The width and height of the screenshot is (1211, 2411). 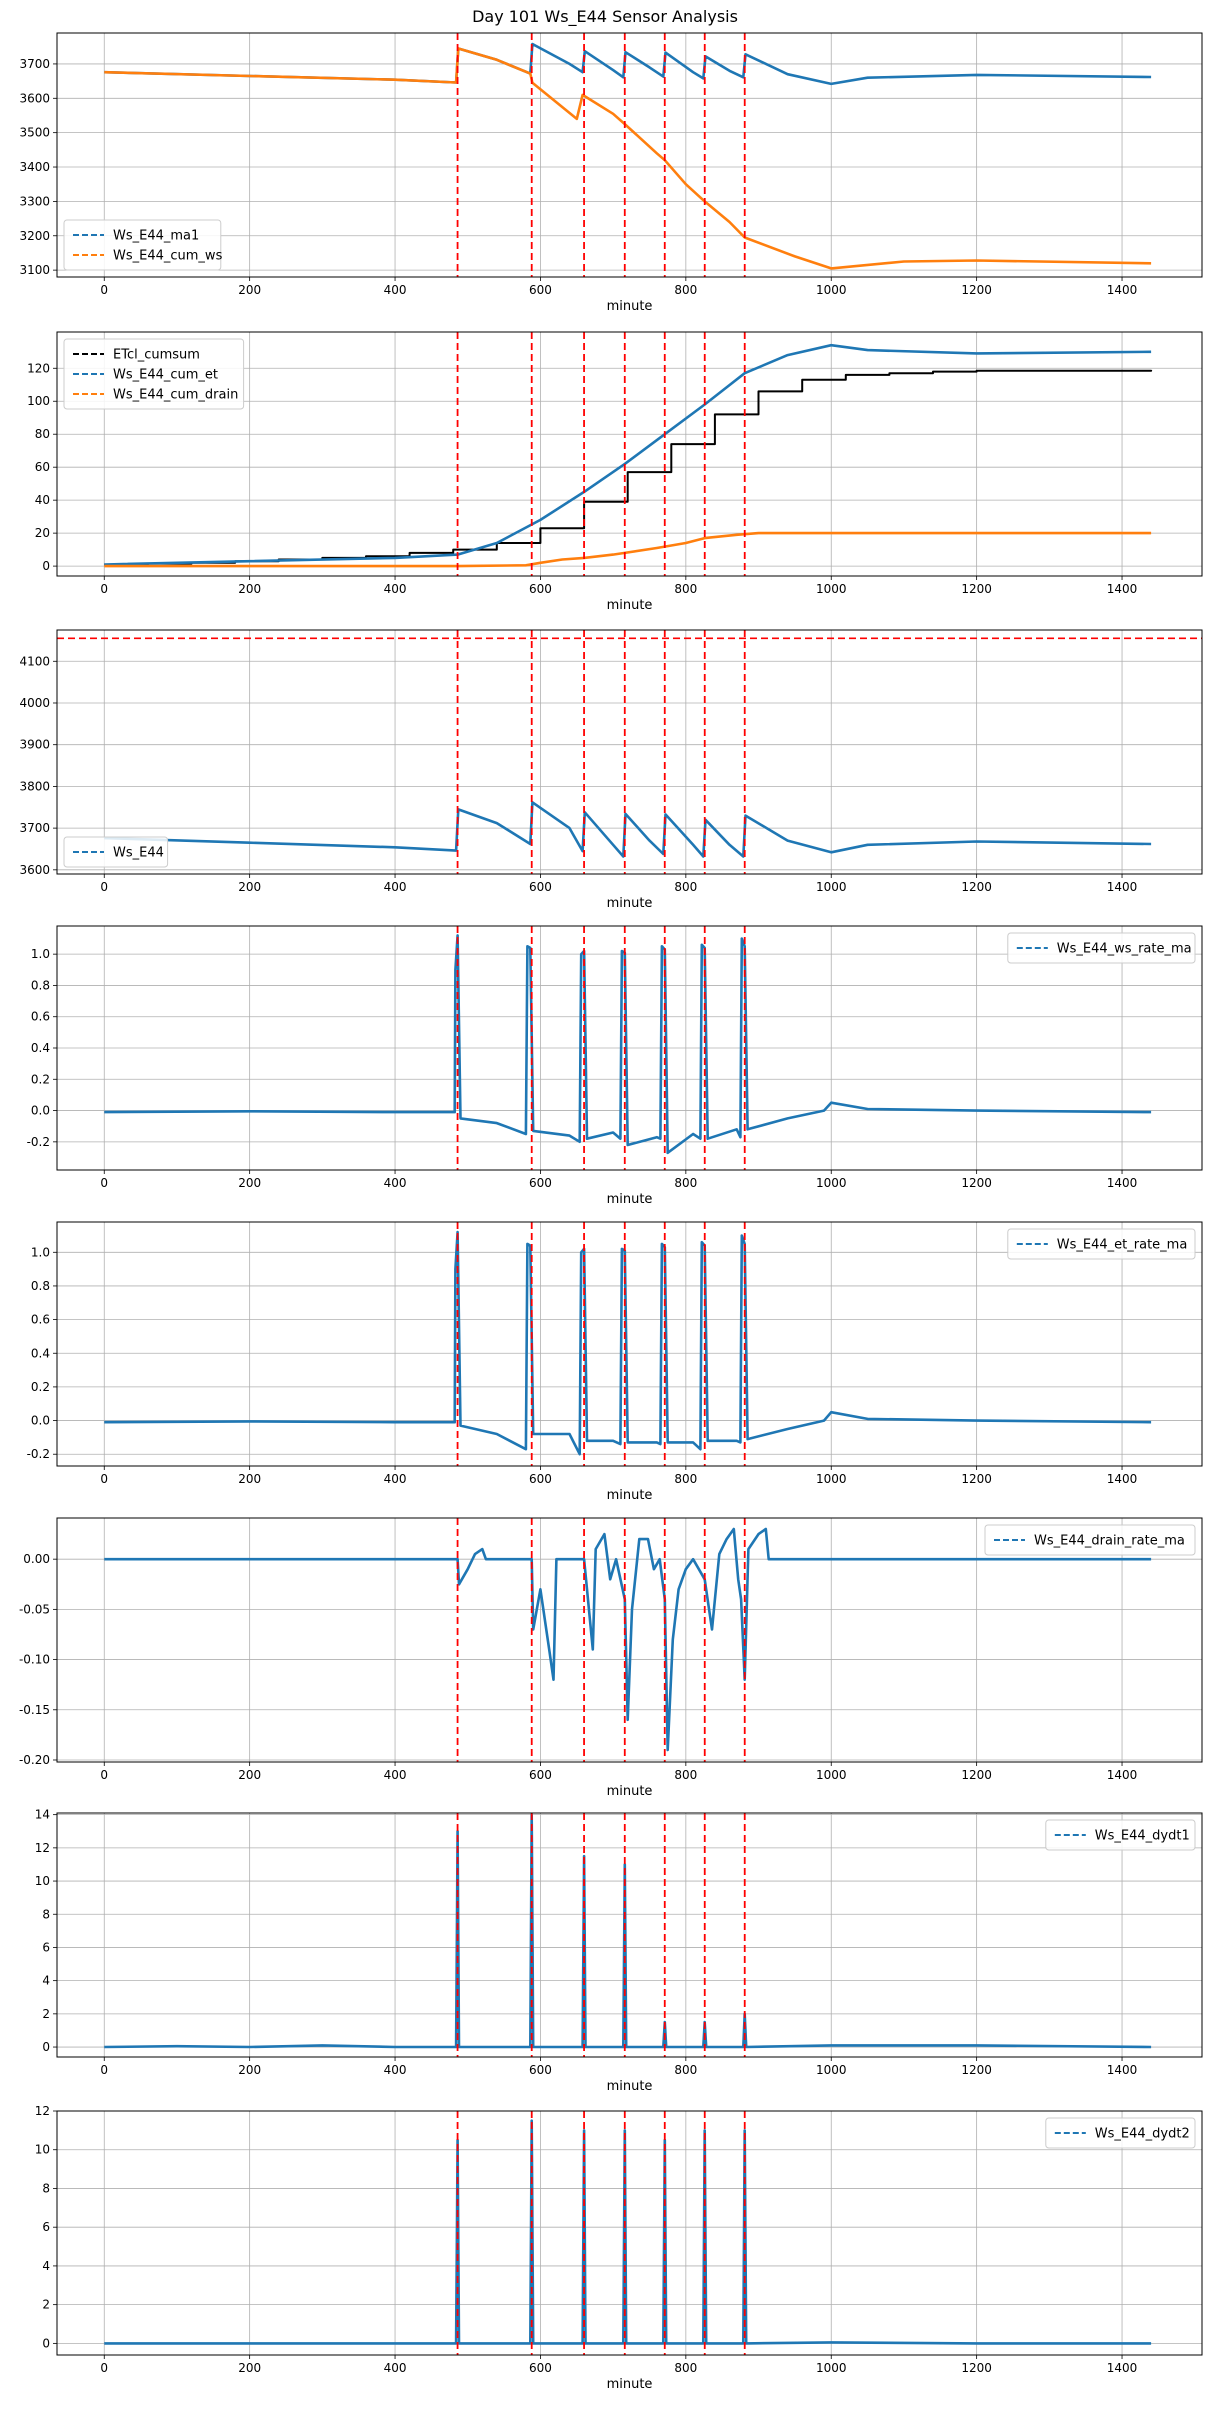 I want to click on y-tick-label: 0.6, so click(x=40, y=1320).